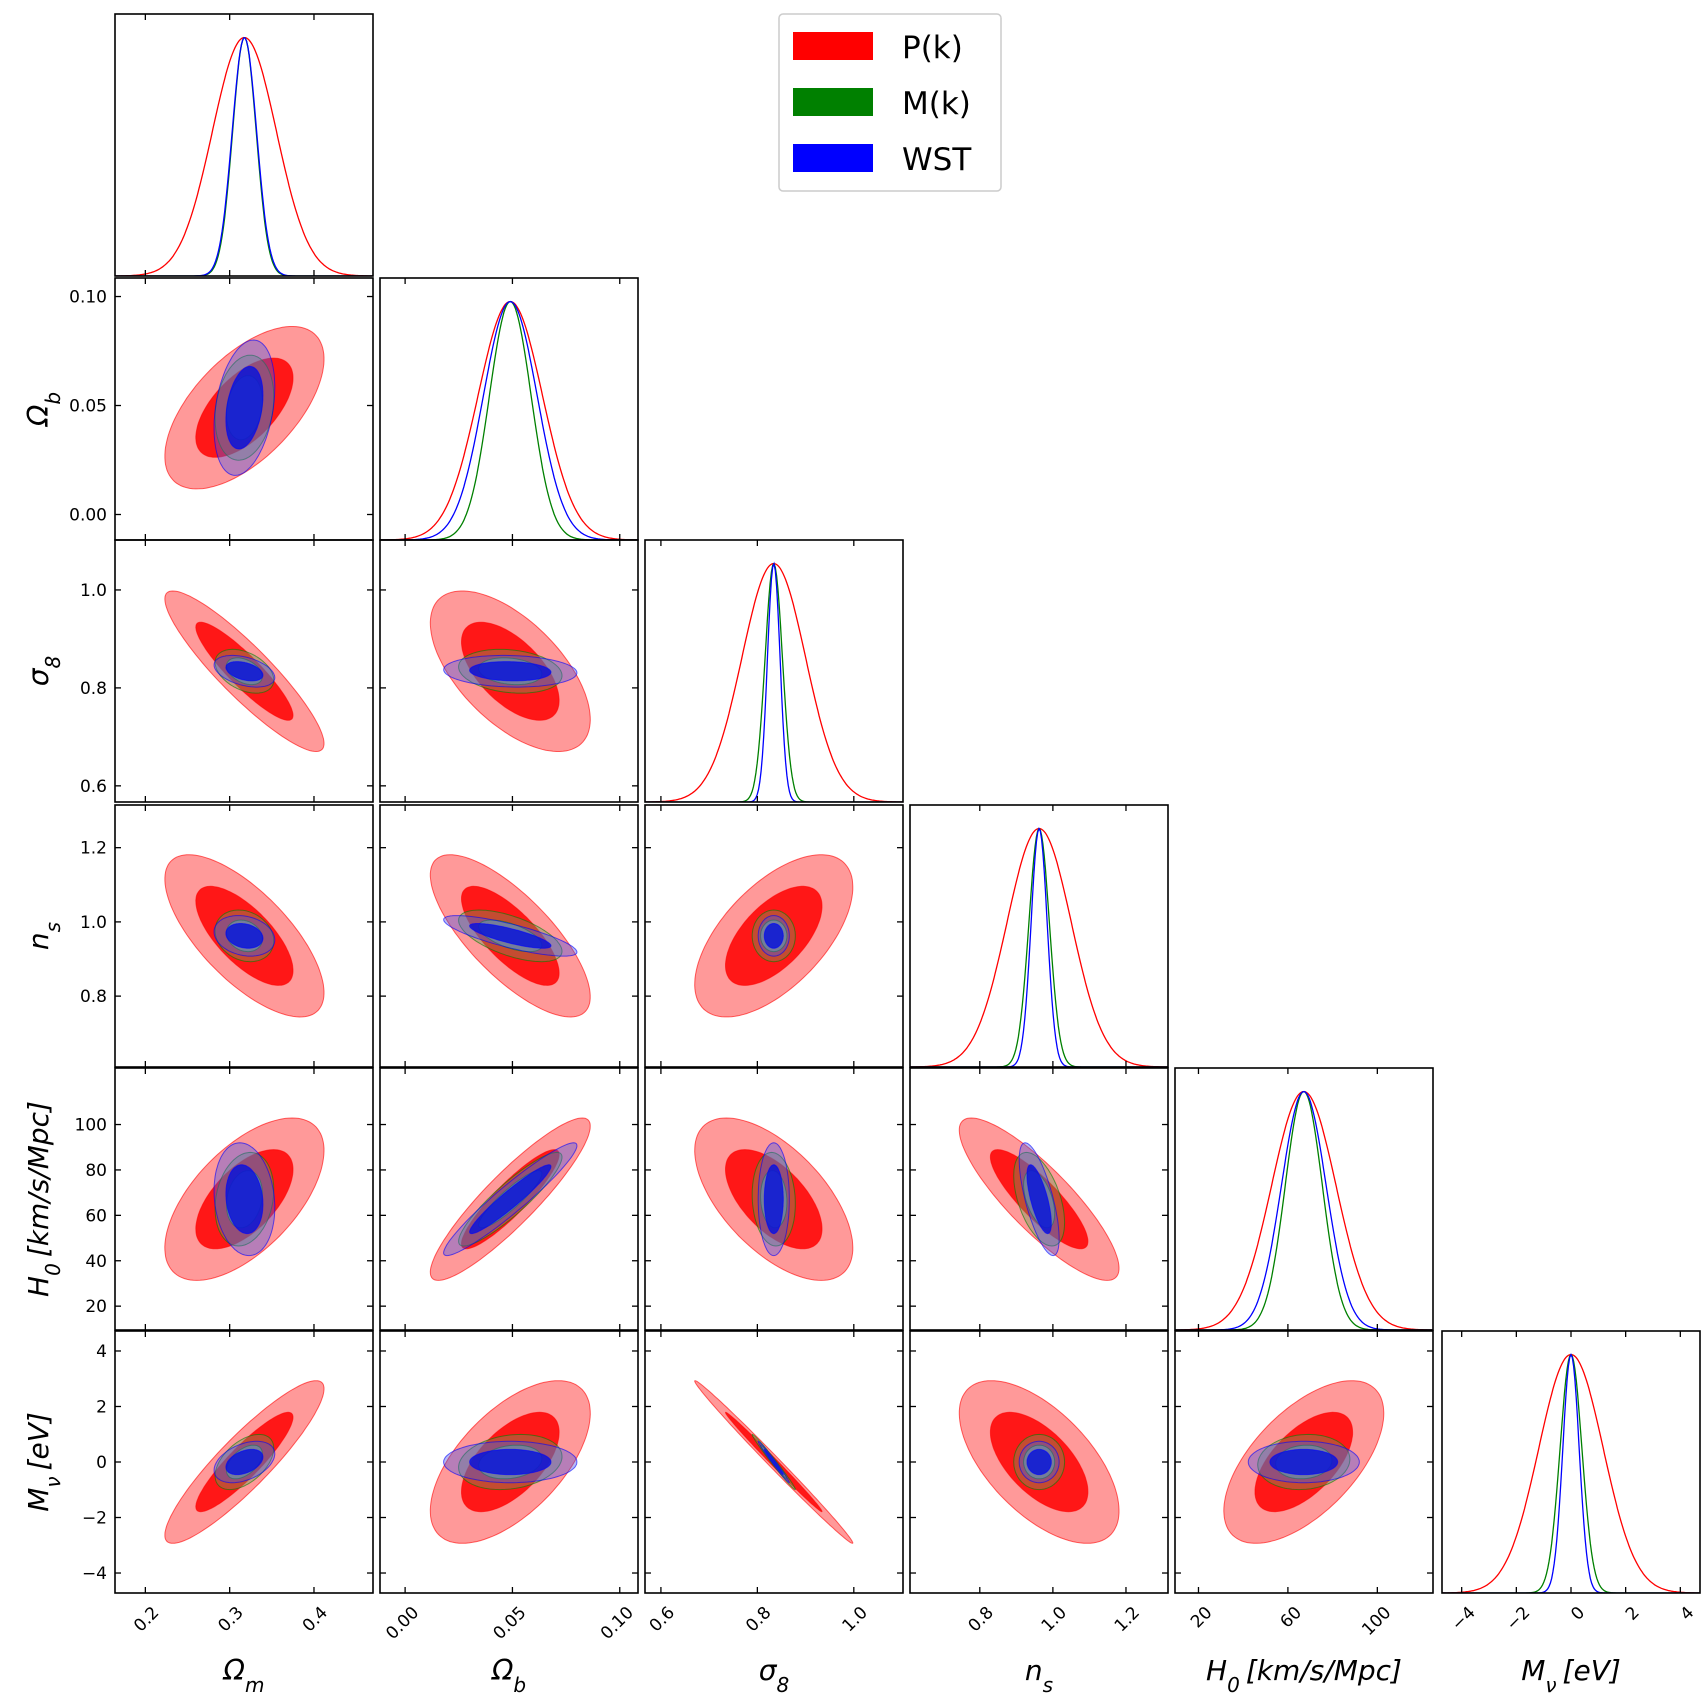 This screenshot has height=1707, width=1706. What do you see at coordinates (1201, 1617) in the screenshot?
I see `x-tick-label: 20` at bounding box center [1201, 1617].